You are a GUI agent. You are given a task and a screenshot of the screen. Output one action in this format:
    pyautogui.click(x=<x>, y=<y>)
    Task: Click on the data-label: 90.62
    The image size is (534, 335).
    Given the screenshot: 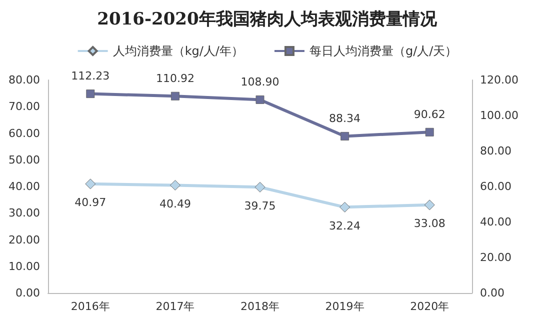 What is the action you would take?
    pyautogui.click(x=430, y=114)
    